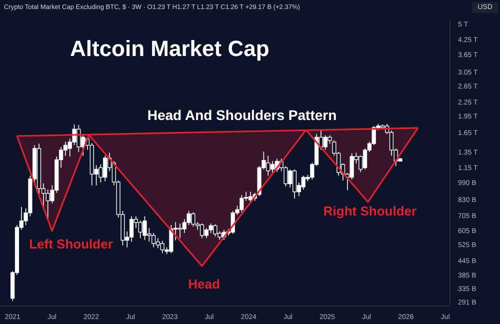 This screenshot has width=500, height=324. I want to click on annotation: Head And Shoulders Pattern, so click(242, 115).